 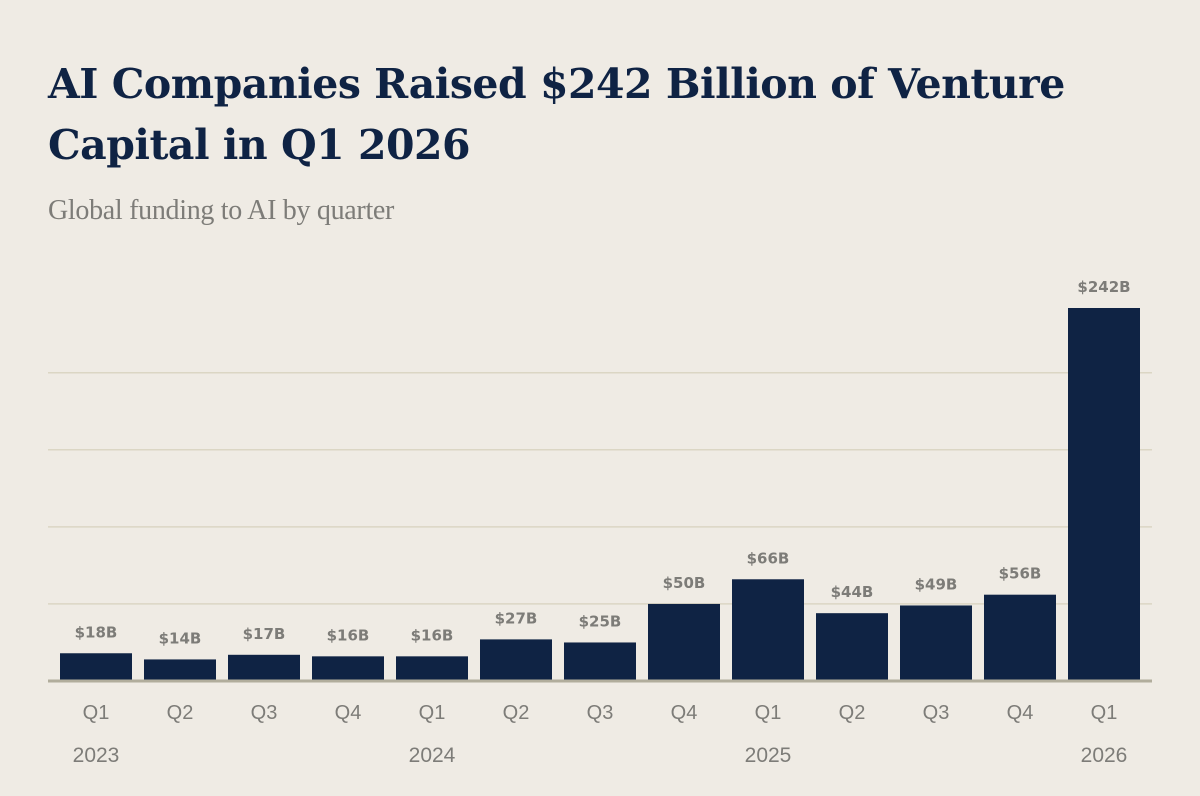 I want to click on year-label: 2026, so click(x=1104, y=755).